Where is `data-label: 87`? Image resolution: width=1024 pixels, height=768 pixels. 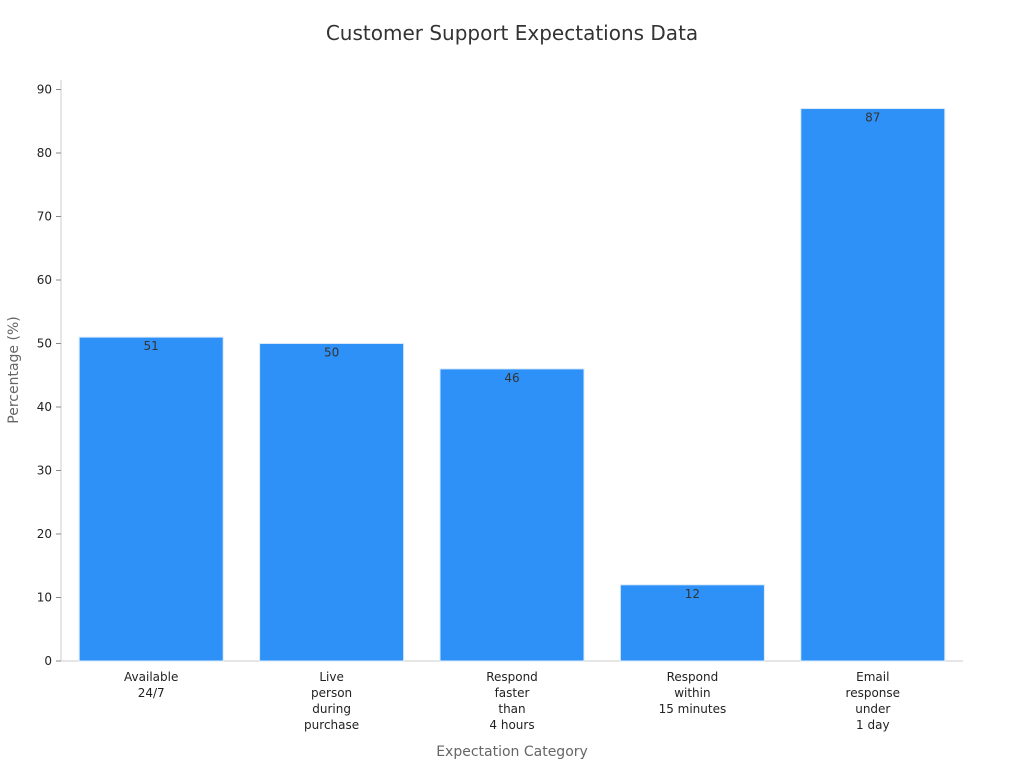
data-label: 87 is located at coordinates (872, 118).